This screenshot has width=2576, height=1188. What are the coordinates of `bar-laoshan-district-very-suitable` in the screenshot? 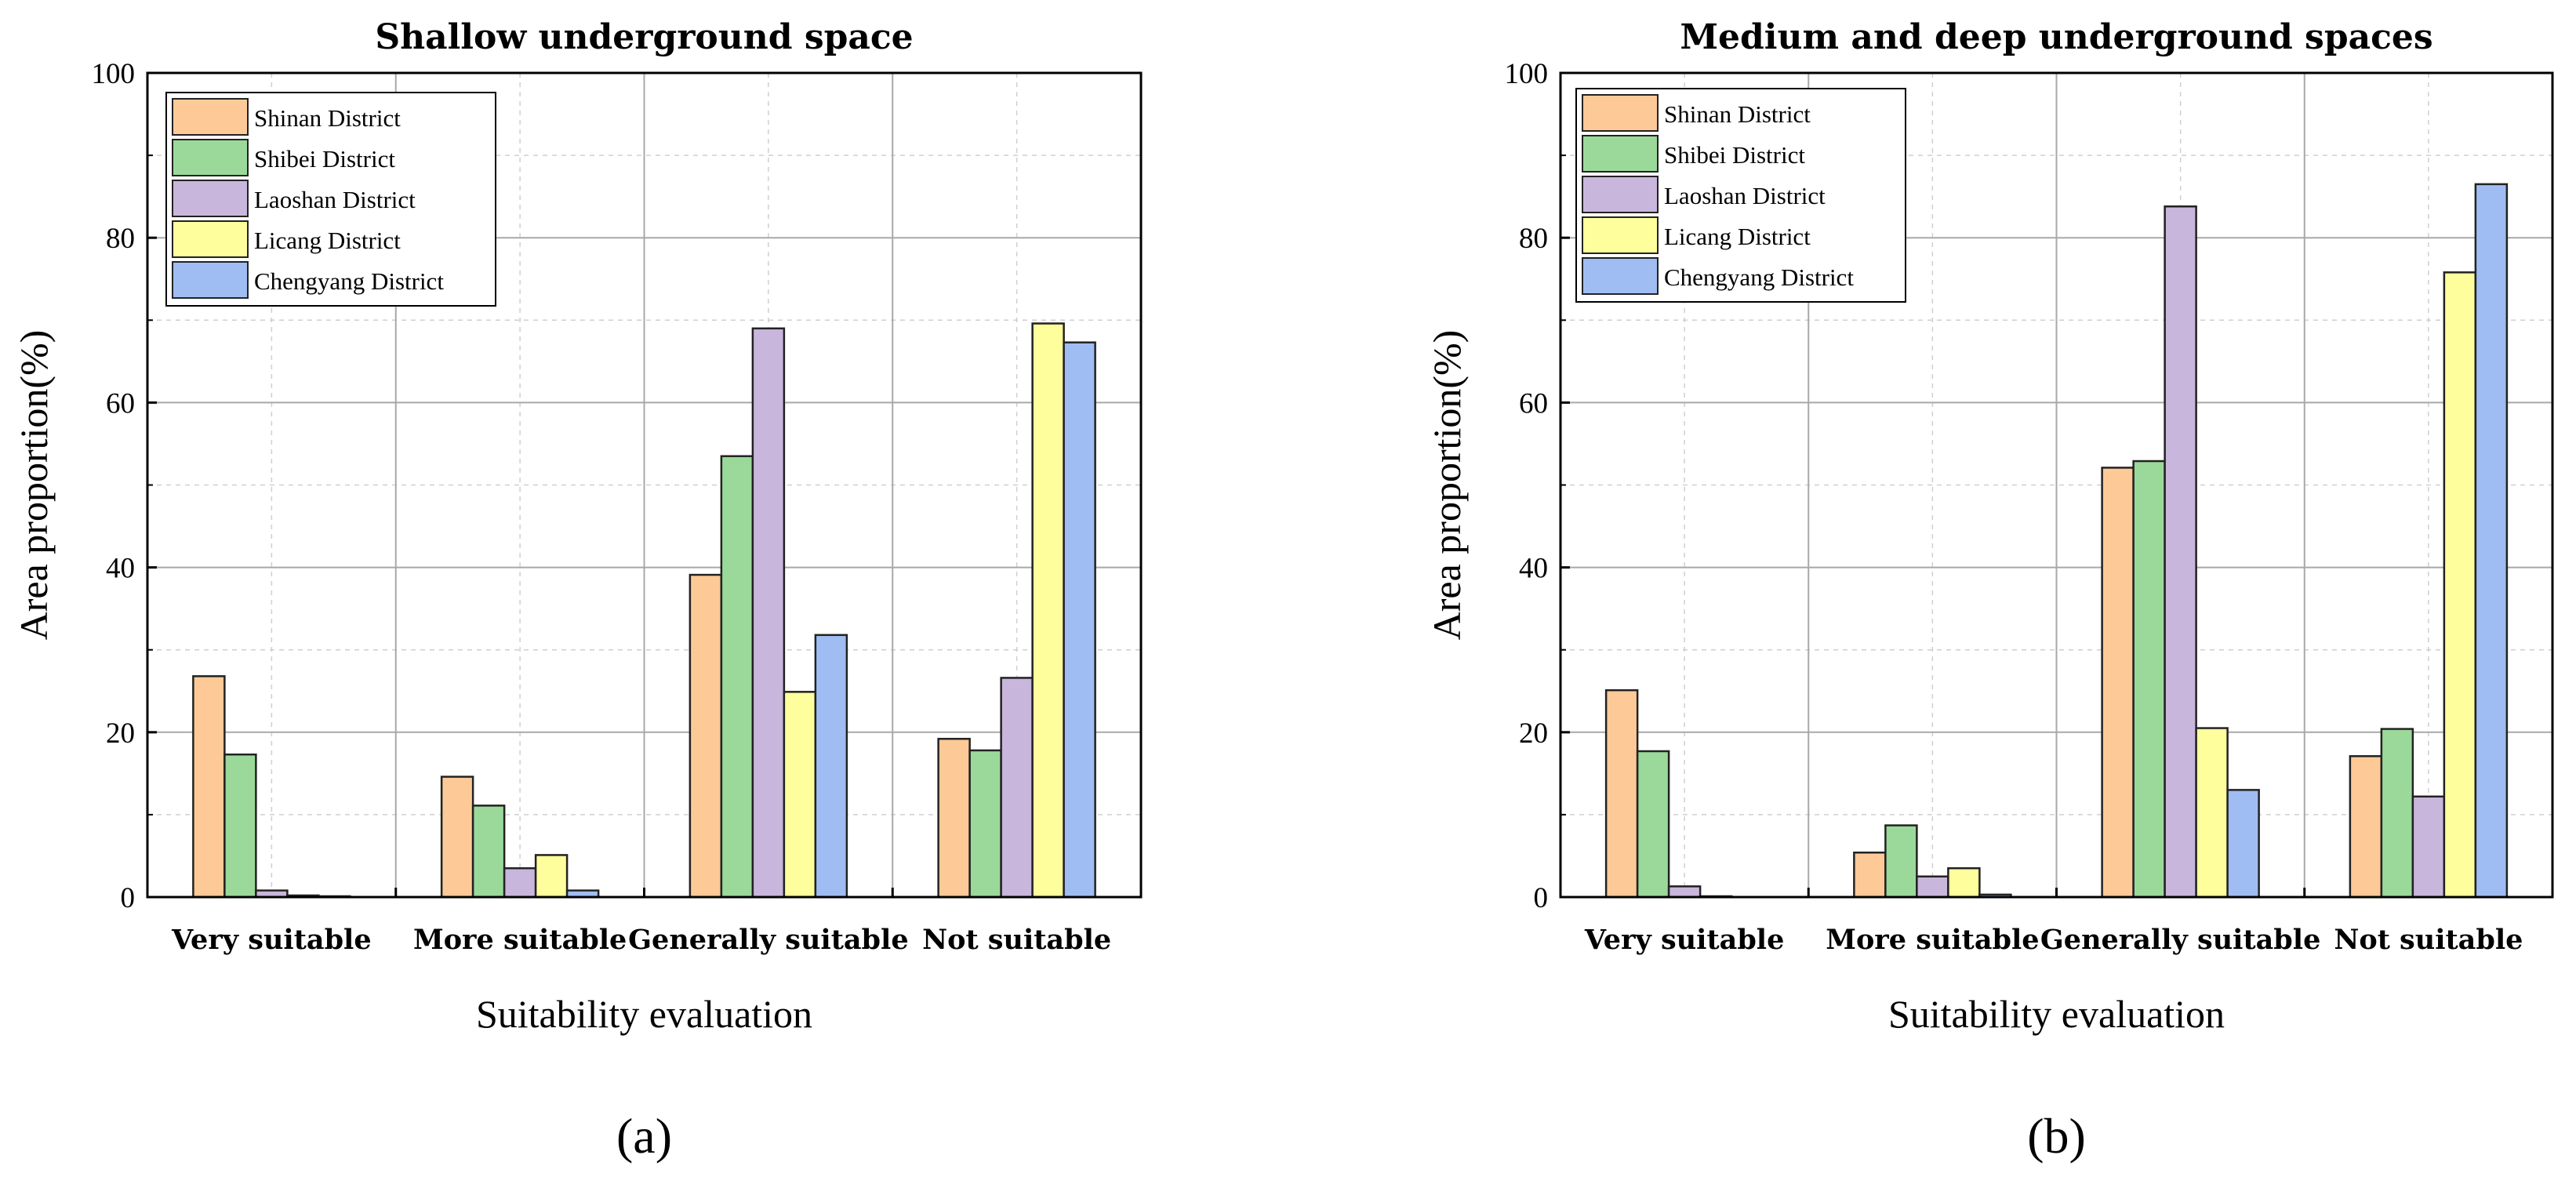 It's located at (1684, 892).